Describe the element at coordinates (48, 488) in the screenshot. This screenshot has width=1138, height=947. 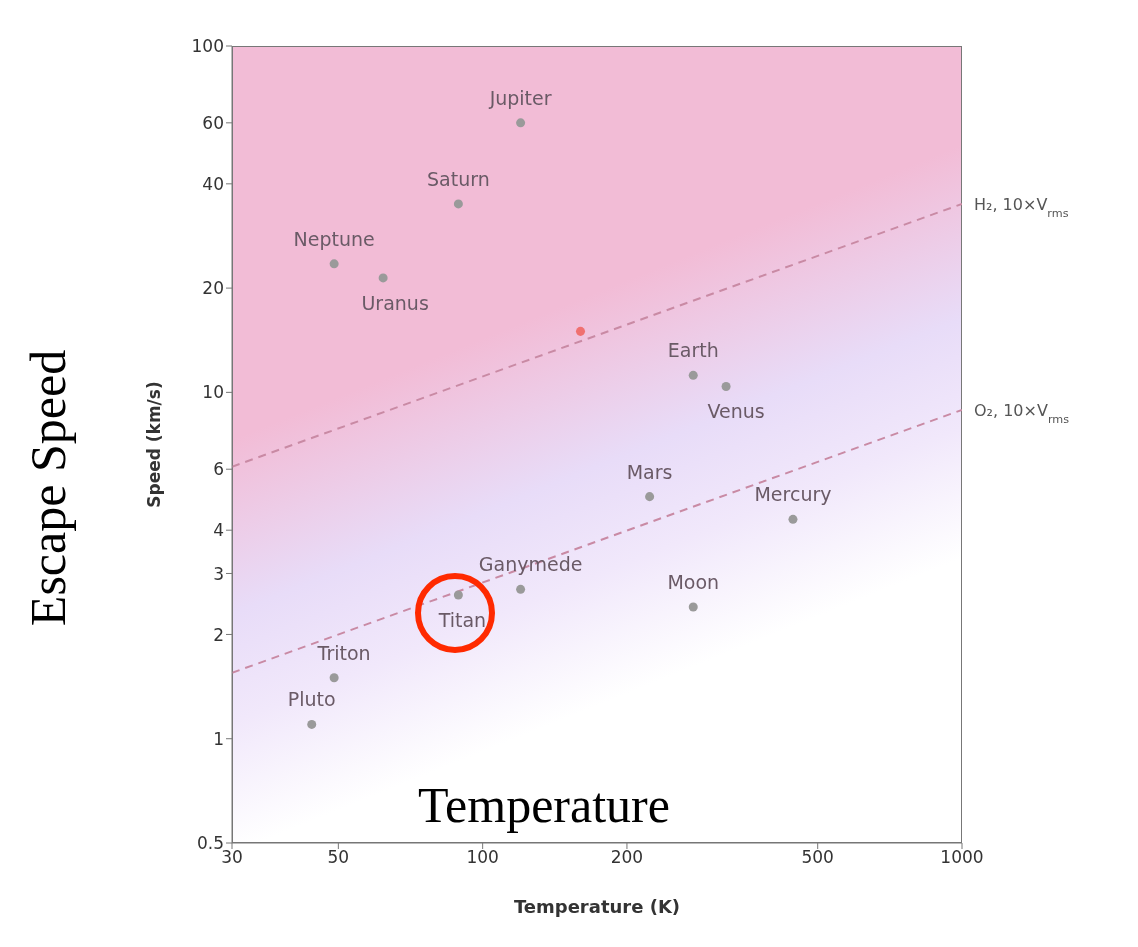
I see `text: Escape Speed` at that location.